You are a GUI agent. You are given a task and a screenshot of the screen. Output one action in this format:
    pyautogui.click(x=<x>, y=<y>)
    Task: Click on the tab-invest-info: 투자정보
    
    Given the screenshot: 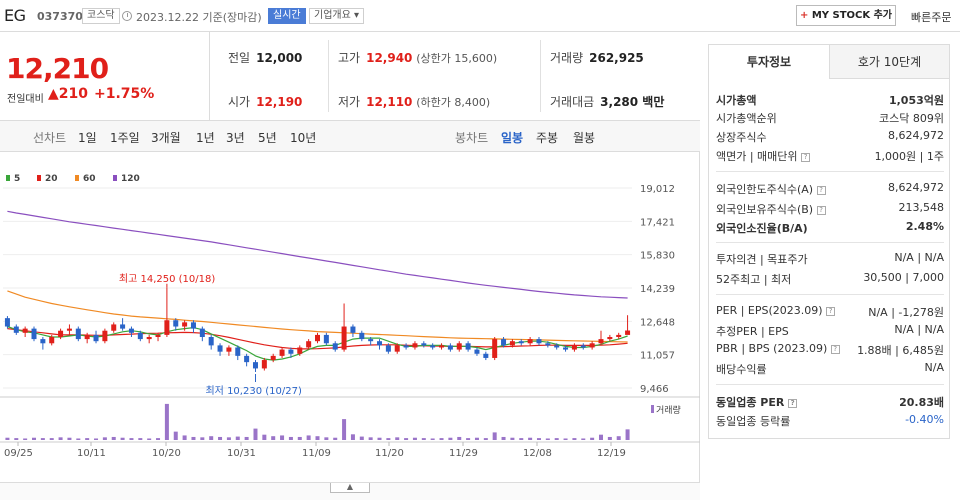 What is the action you would take?
    pyautogui.click(x=769, y=62)
    